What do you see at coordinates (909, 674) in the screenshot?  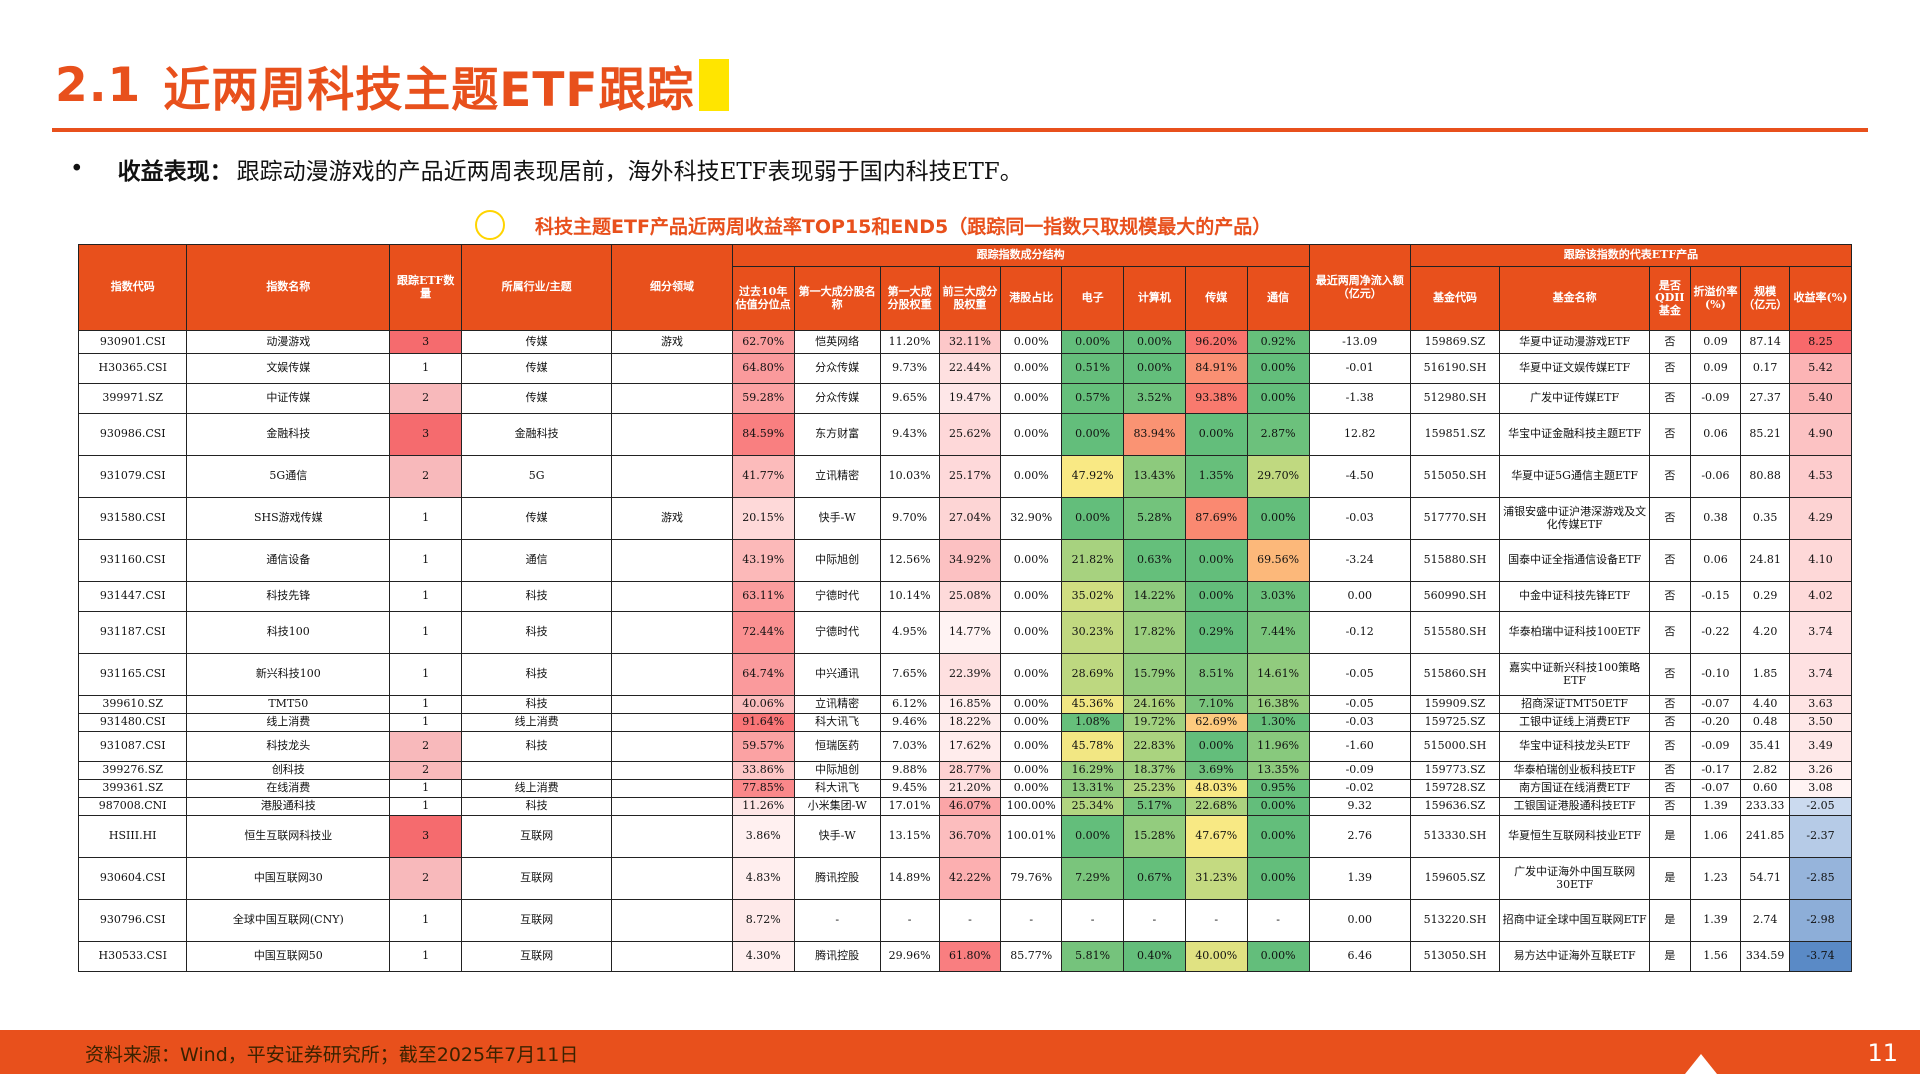 I see `cell-top1-weight: 7.65%` at bounding box center [909, 674].